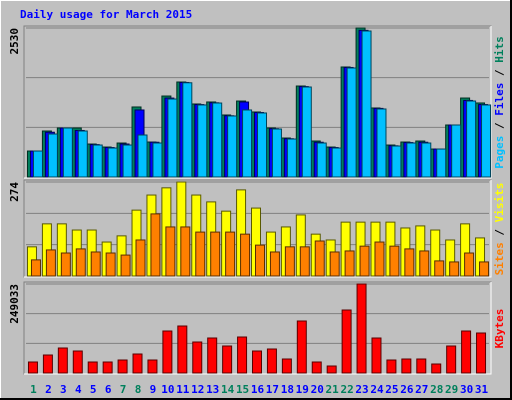 Image resolution: width=512 pixels, height=400 pixels. Describe the element at coordinates (287, 389) in the screenshot. I see `x-tick-label: 18` at that location.